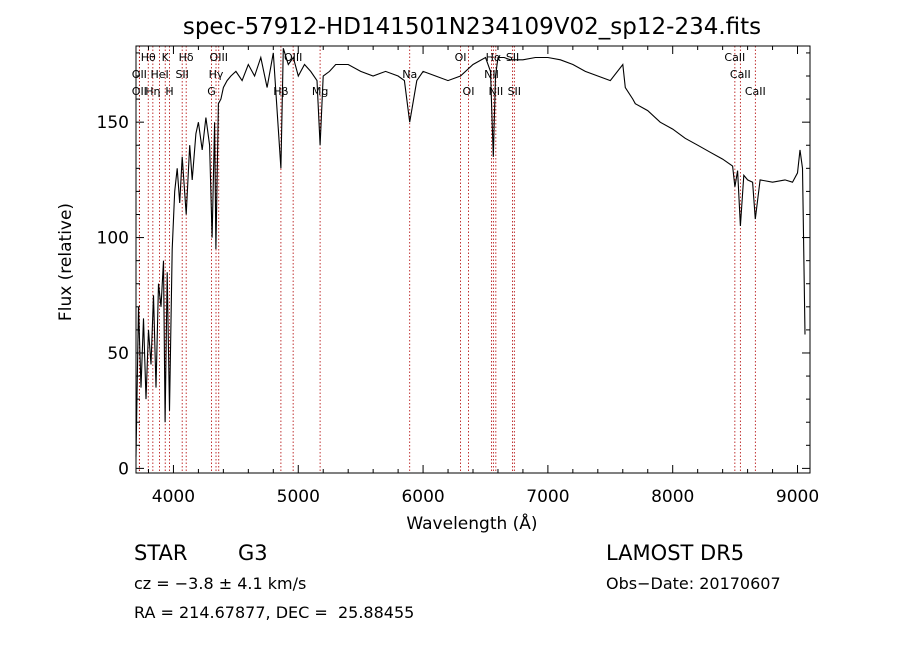  What do you see at coordinates (693, 583) in the screenshot?
I see `obs-date: Obs−Date: 20170607` at bounding box center [693, 583].